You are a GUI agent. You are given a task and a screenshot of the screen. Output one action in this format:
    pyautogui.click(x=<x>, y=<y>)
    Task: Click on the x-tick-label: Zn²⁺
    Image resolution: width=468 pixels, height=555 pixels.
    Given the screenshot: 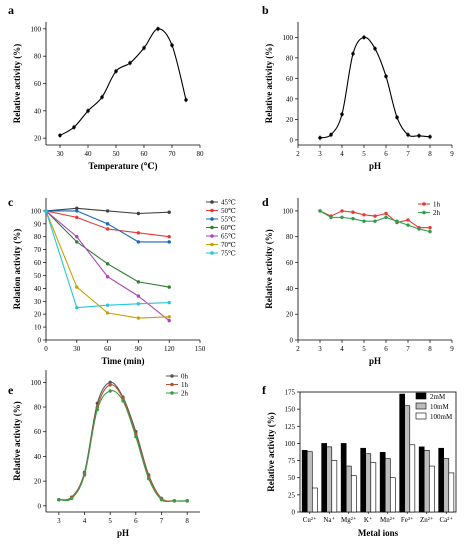 What is the action you would take?
    pyautogui.click(x=427, y=520)
    